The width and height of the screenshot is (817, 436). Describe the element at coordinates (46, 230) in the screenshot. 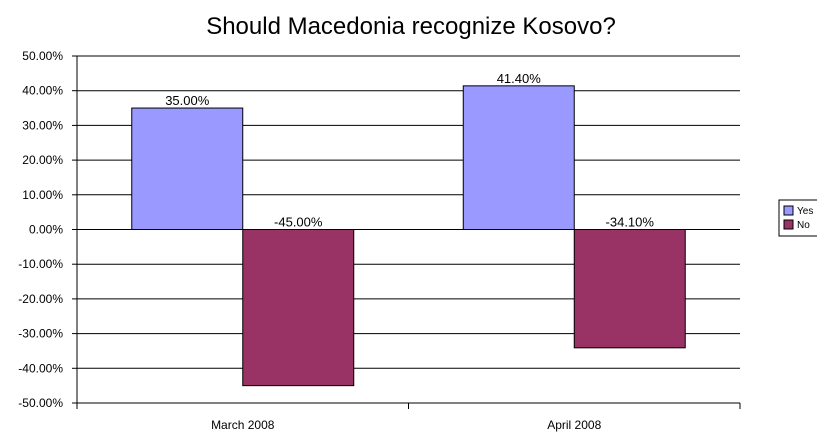

I see `y-tick-label: 0.00%` at that location.